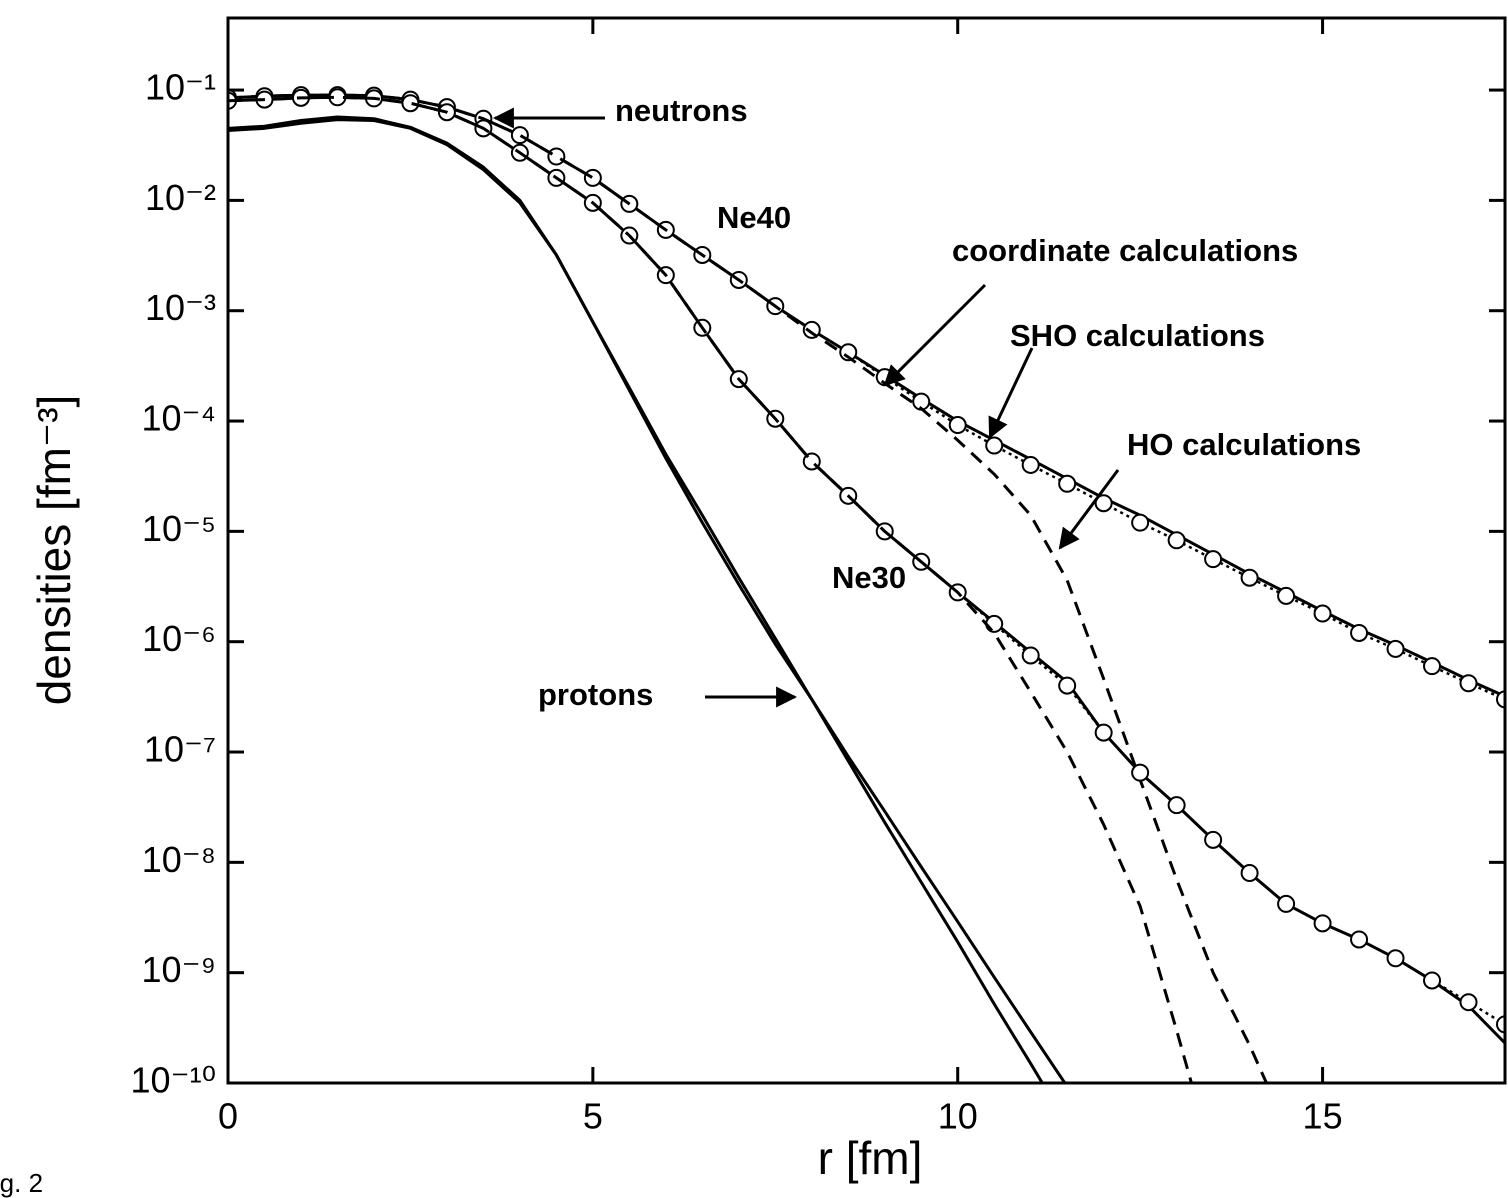  What do you see at coordinates (869, 577) in the screenshot?
I see `annotation: Ne30` at bounding box center [869, 577].